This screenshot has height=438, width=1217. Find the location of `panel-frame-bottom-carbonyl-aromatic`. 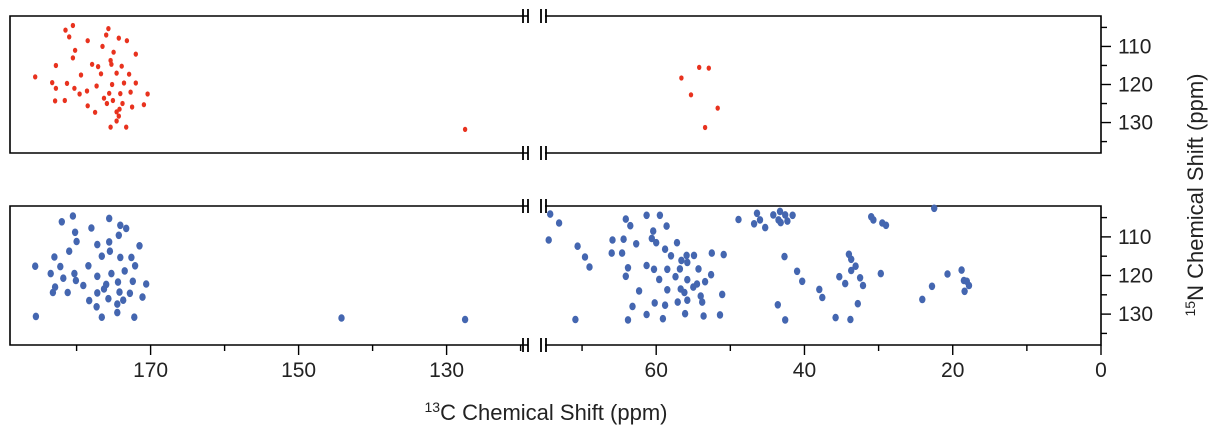

panel-frame-bottom-carbonyl-aromatic is located at coordinates (268, 275).